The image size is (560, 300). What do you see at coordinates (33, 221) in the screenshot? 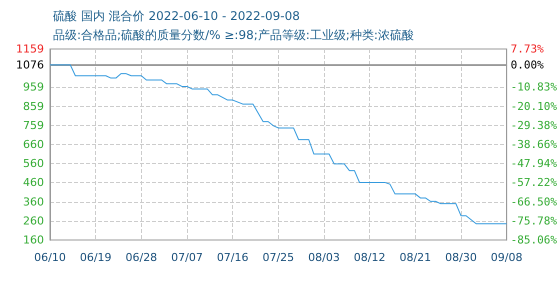
I see `y-tick-label: 260` at bounding box center [33, 221].